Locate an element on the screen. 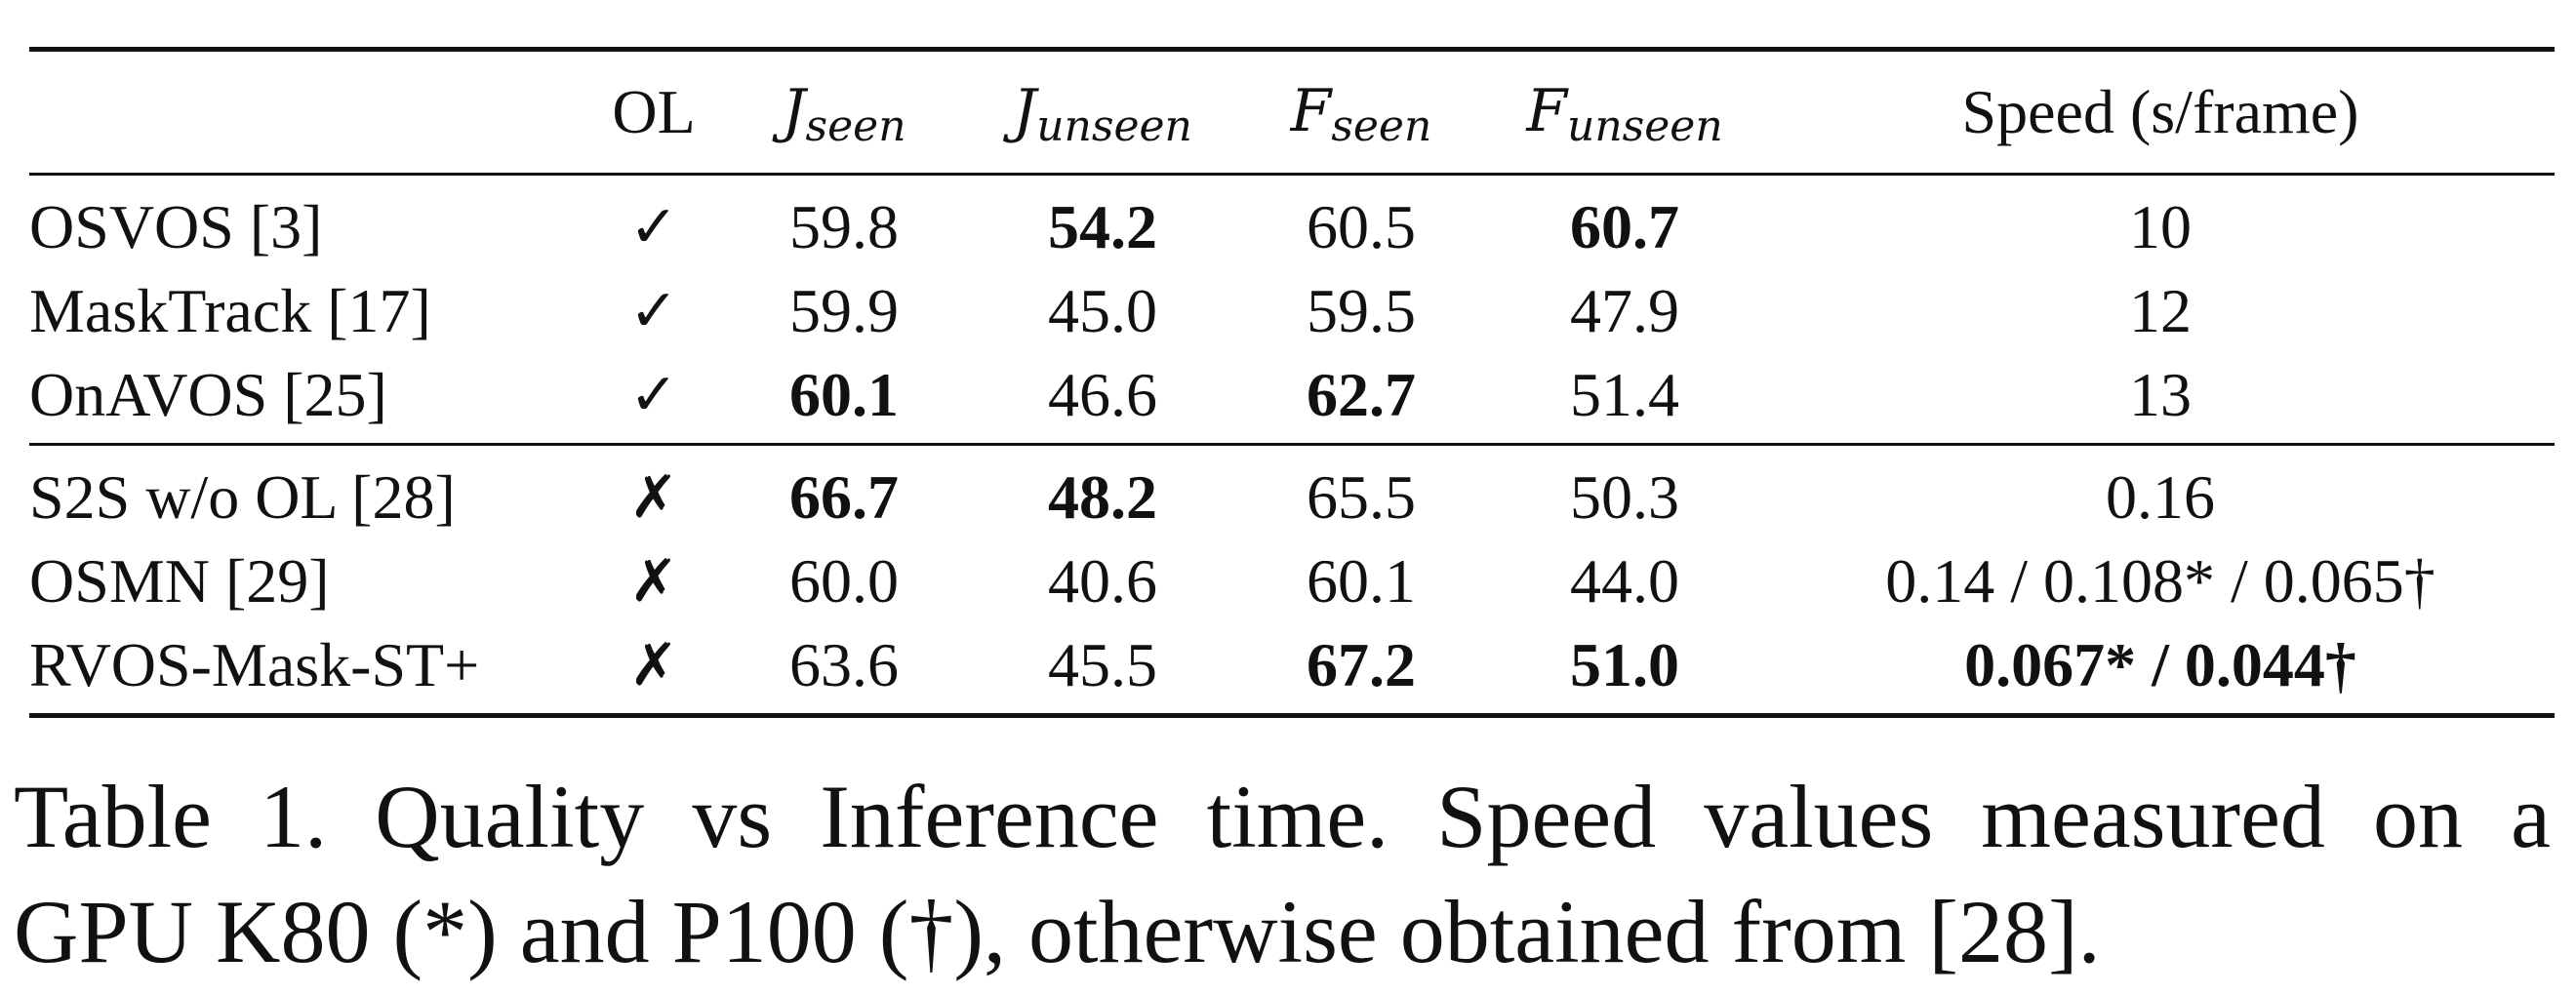 The height and width of the screenshot is (995, 2576). cell-f-unseen: 51.4 is located at coordinates (1624, 399).